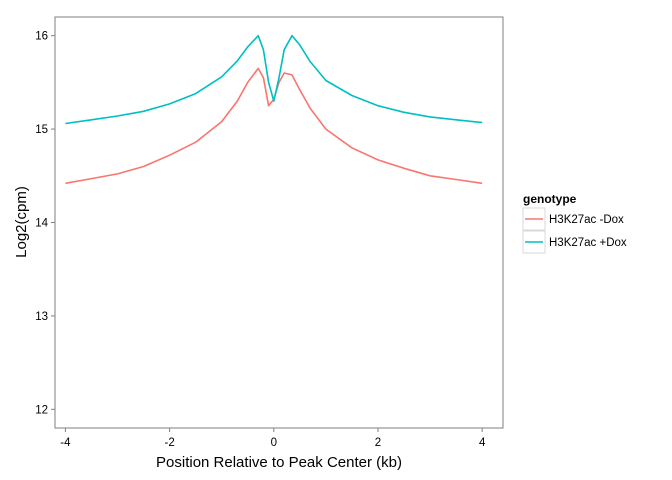 This screenshot has width=672, height=480. Describe the element at coordinates (586, 220) in the screenshot. I see `legend-item-label: H3K27ac -Dox` at that location.